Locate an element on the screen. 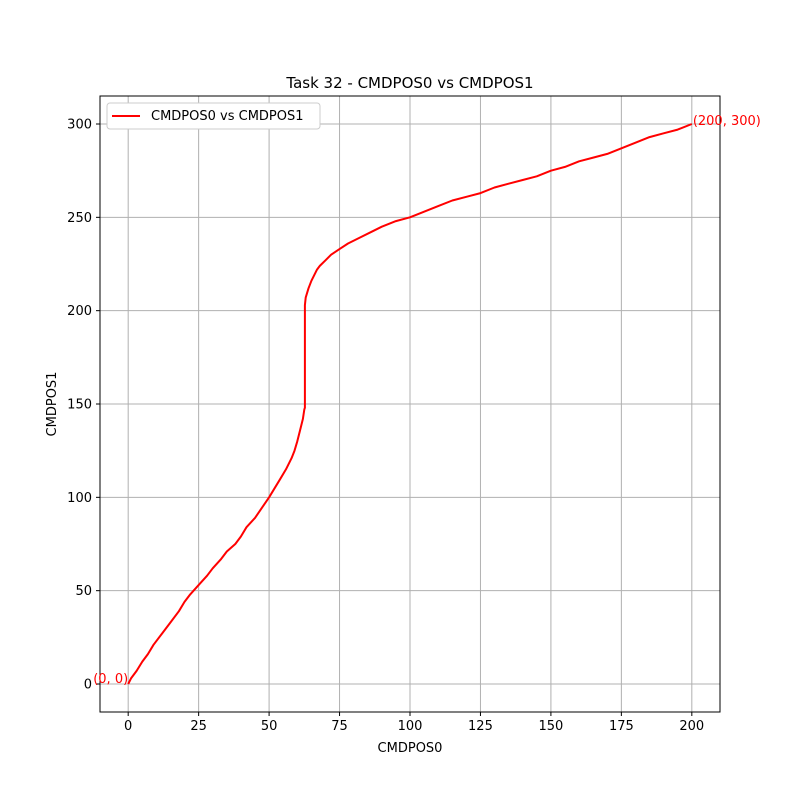  chart-title: Task 32 - CMDPOS0 vs CMDPOS1 is located at coordinates (409, 83).